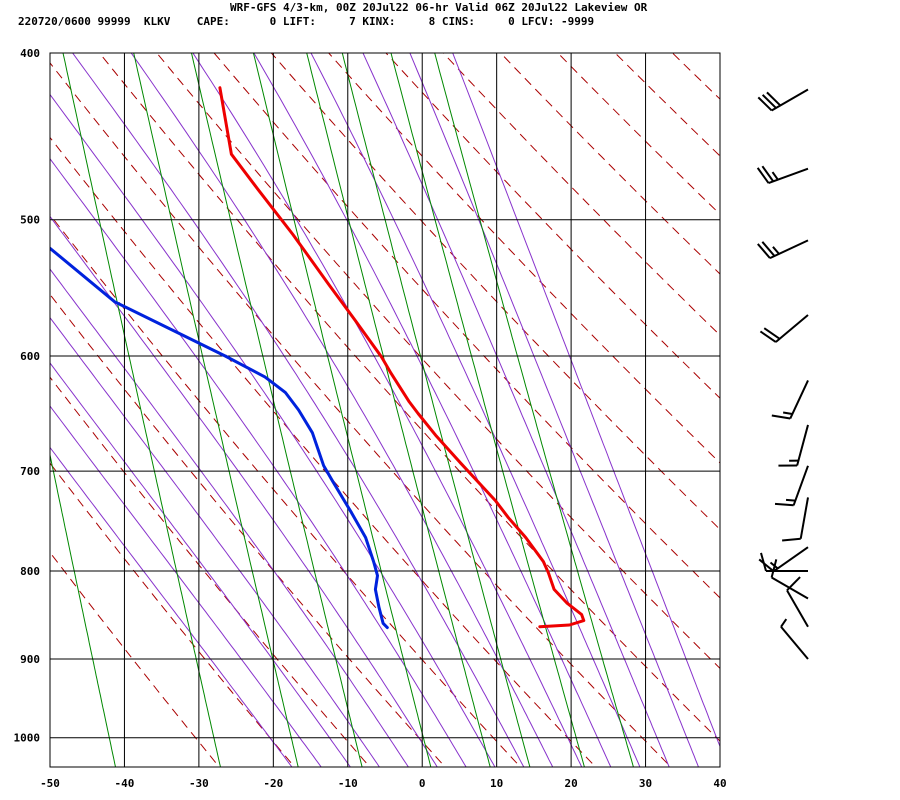 Image resolution: width=900 pixels, height=800 pixels. I want to click on y-tick-label: 700, so click(30, 471).